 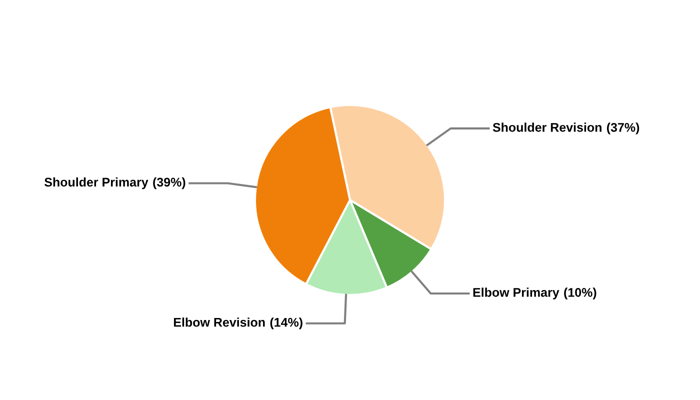 I want to click on slice-label: Elbow Revision, so click(x=219, y=322).